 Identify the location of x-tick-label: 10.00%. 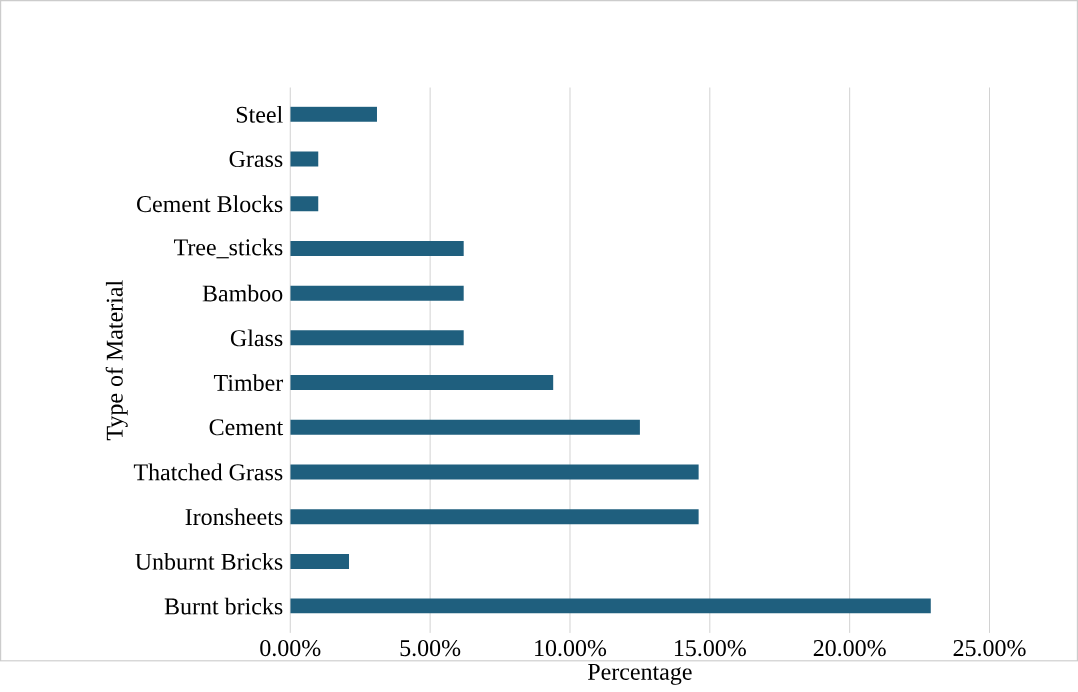
(571, 648).